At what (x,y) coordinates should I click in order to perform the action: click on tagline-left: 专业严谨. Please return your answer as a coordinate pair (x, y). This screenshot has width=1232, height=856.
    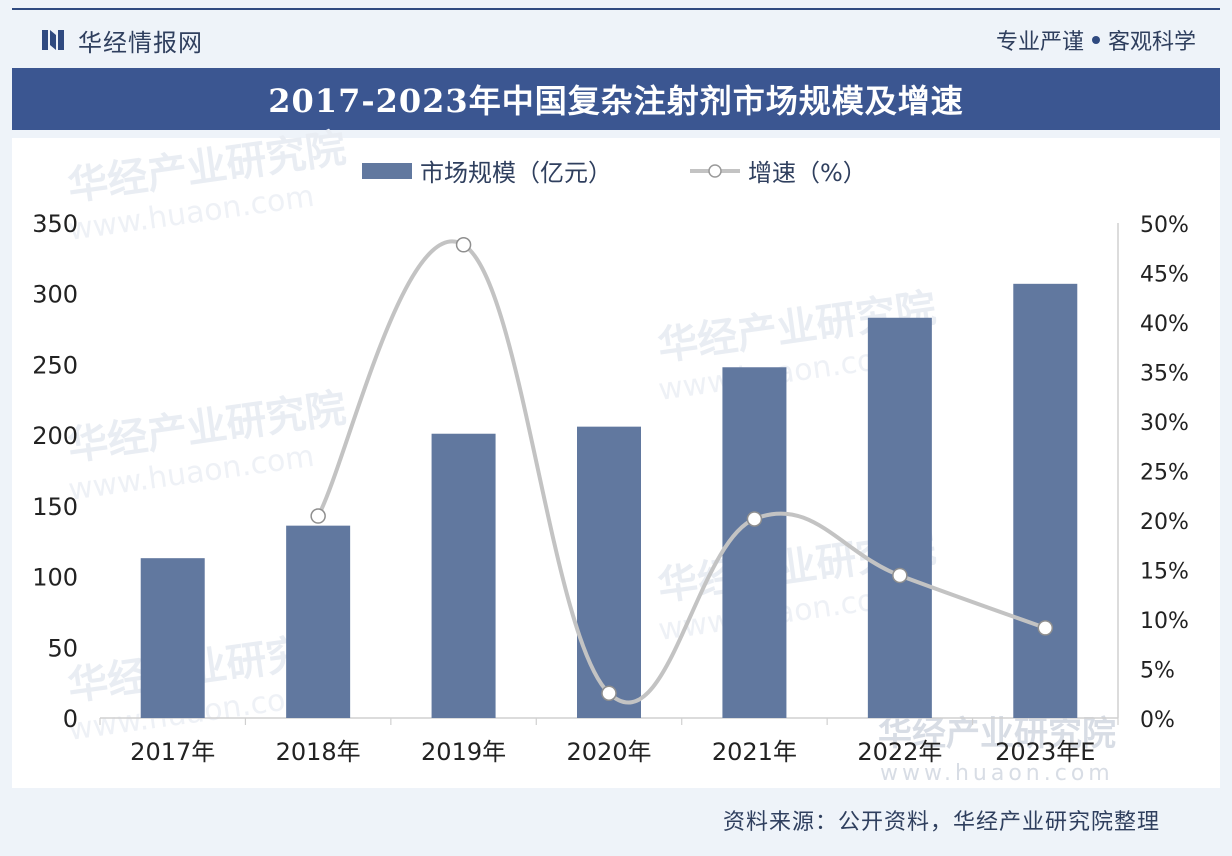
    Looking at the image, I should click on (1039, 42).